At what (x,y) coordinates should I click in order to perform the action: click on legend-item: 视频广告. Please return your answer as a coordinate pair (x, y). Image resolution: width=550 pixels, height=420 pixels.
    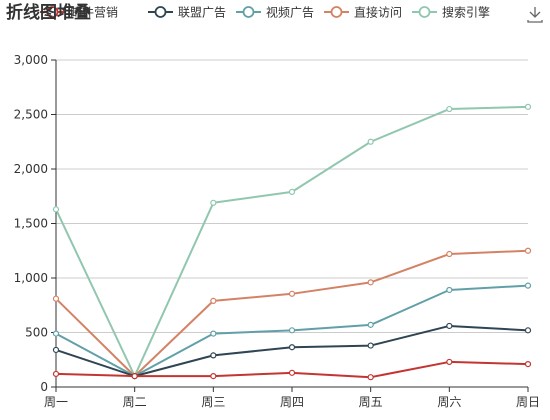
    Looking at the image, I should click on (275, 12).